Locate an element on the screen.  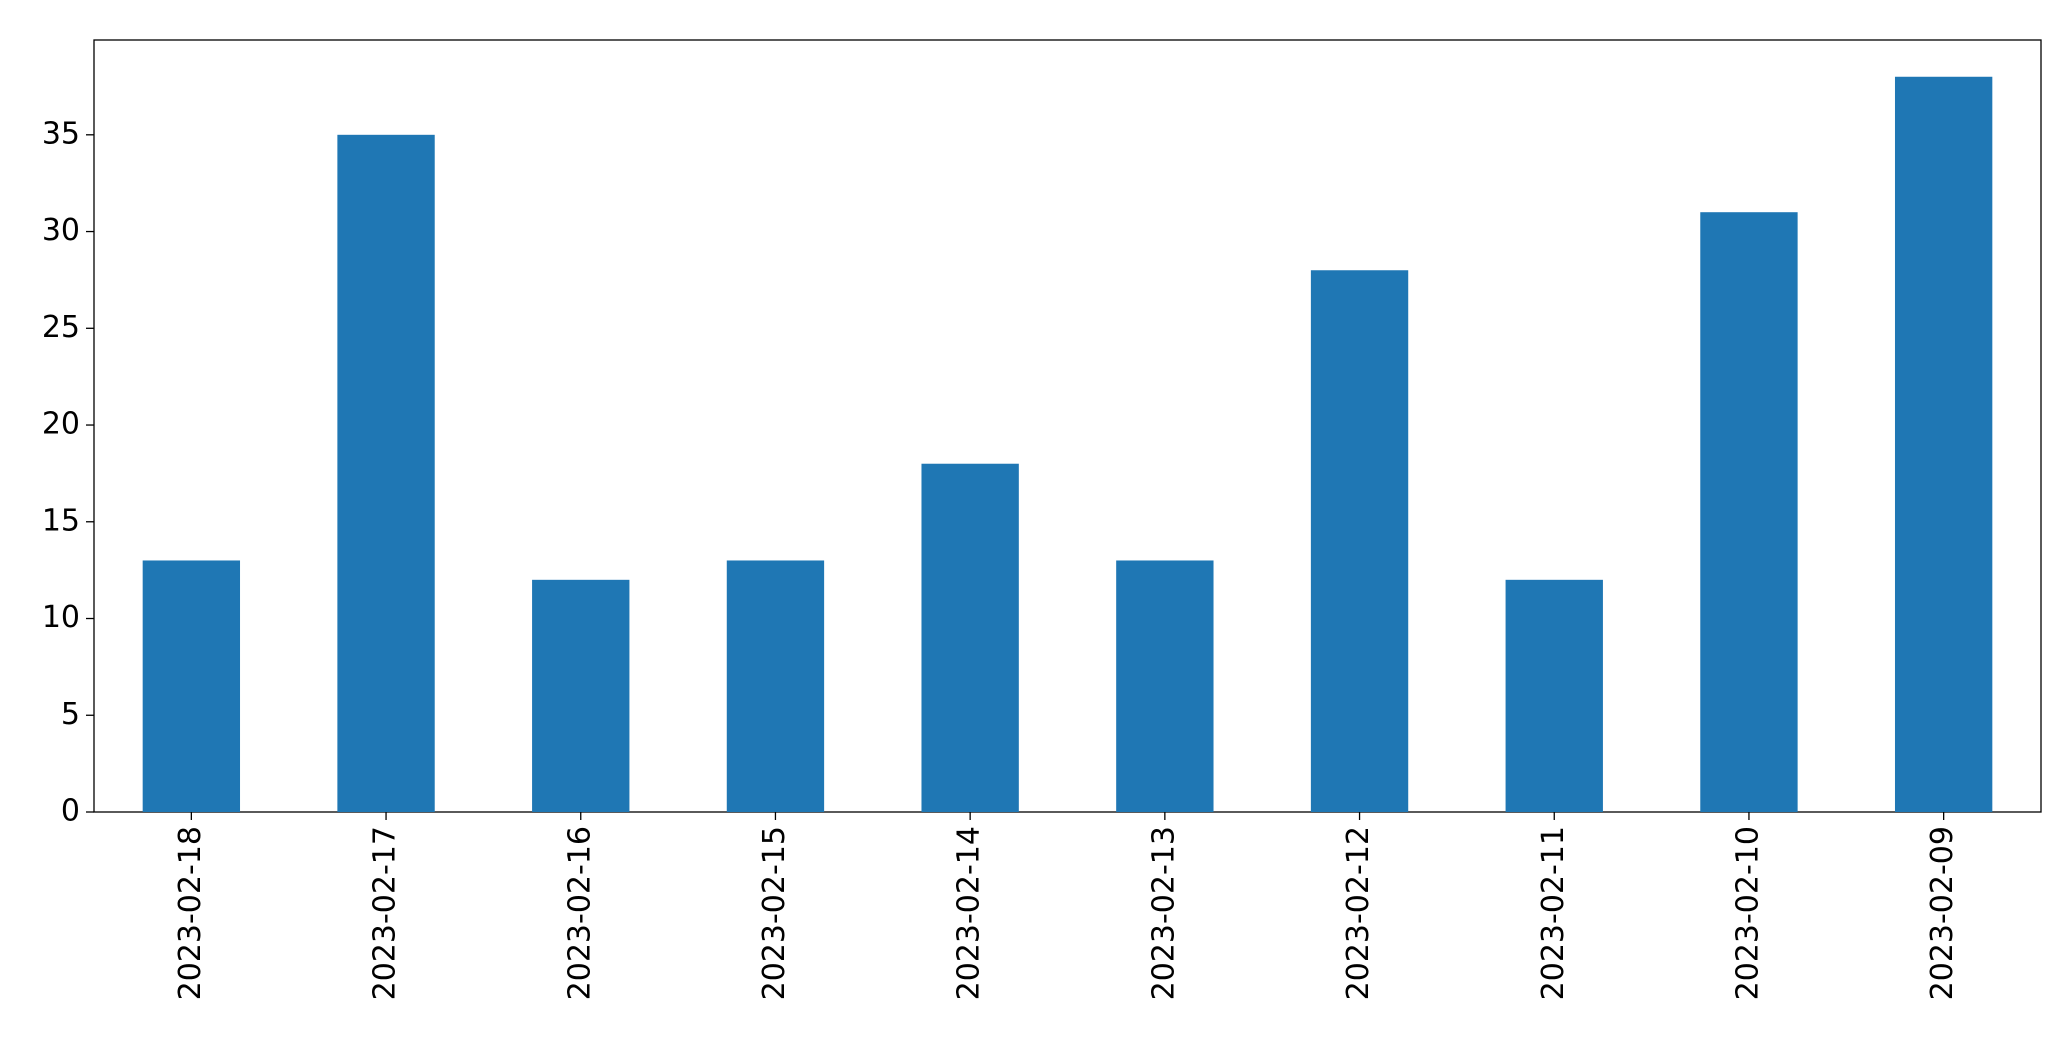
x-tick-label: 2023-02-17 is located at coordinates (385, 913).